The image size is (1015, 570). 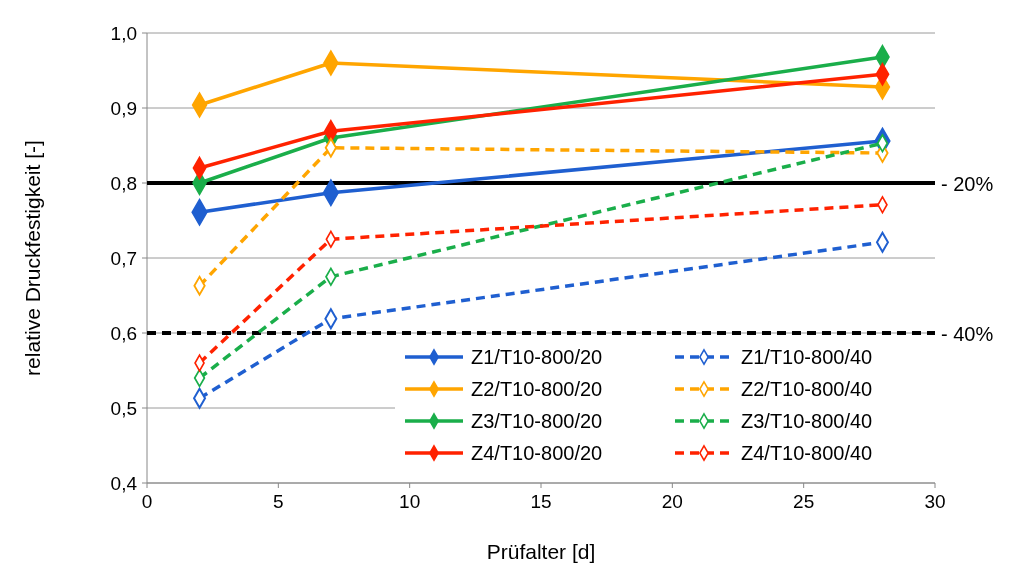 I want to click on x-tick-label: 25, so click(x=804, y=501).